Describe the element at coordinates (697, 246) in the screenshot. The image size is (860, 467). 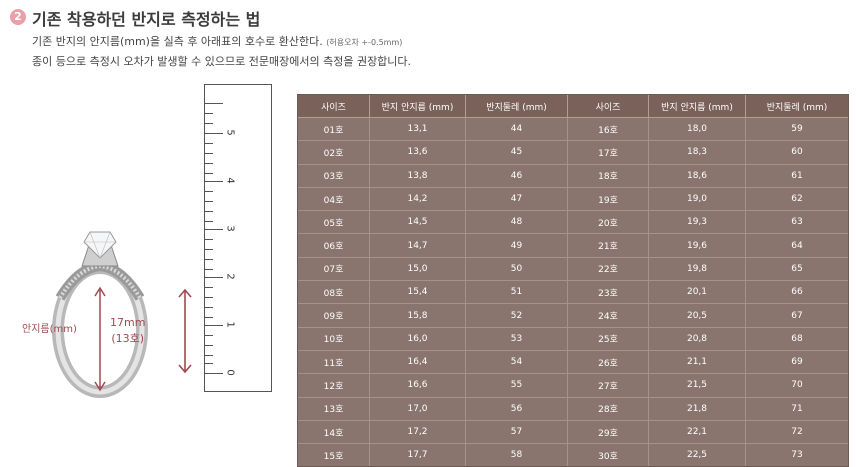
I see `table-cell: 19,6` at that location.